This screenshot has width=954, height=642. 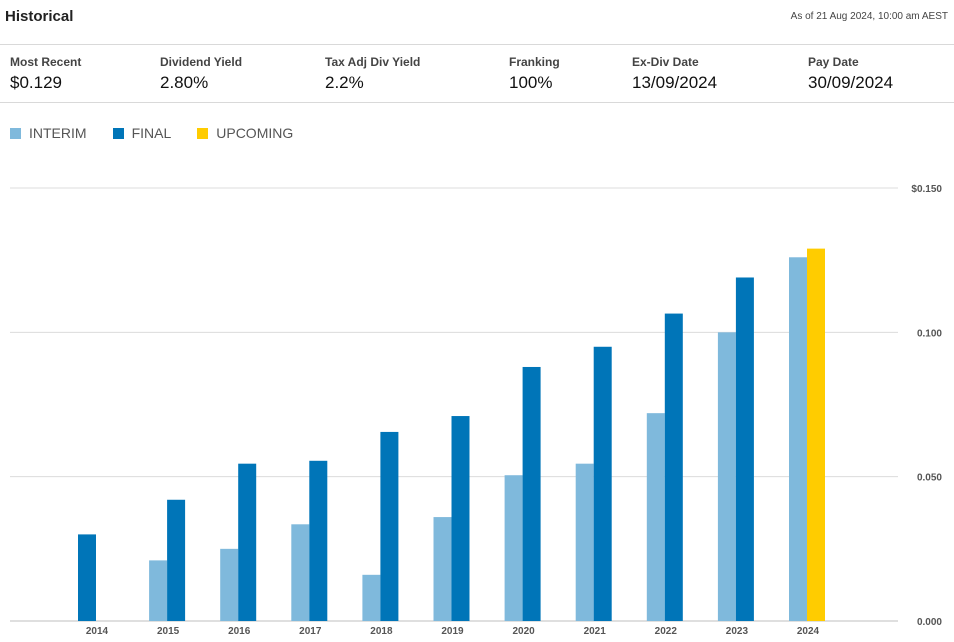 I want to click on bar-final-2016, so click(x=247, y=542).